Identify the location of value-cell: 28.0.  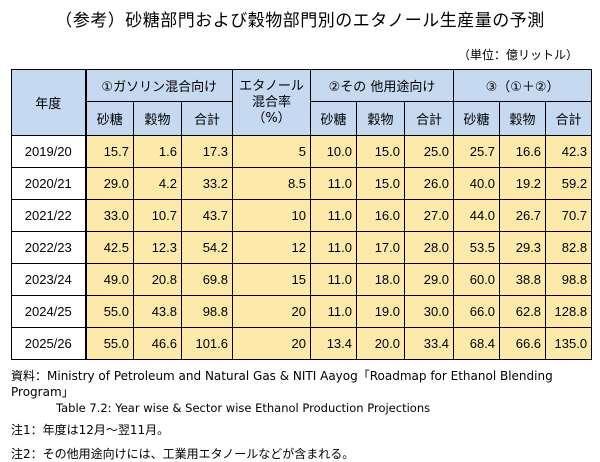
(429, 247).